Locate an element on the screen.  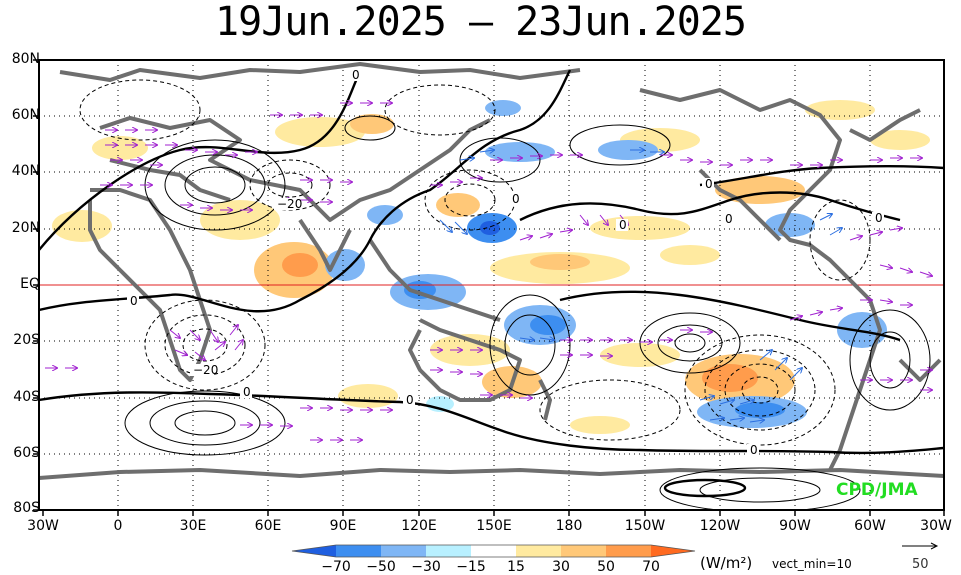
colorbar is located at coordinates (493, 551).